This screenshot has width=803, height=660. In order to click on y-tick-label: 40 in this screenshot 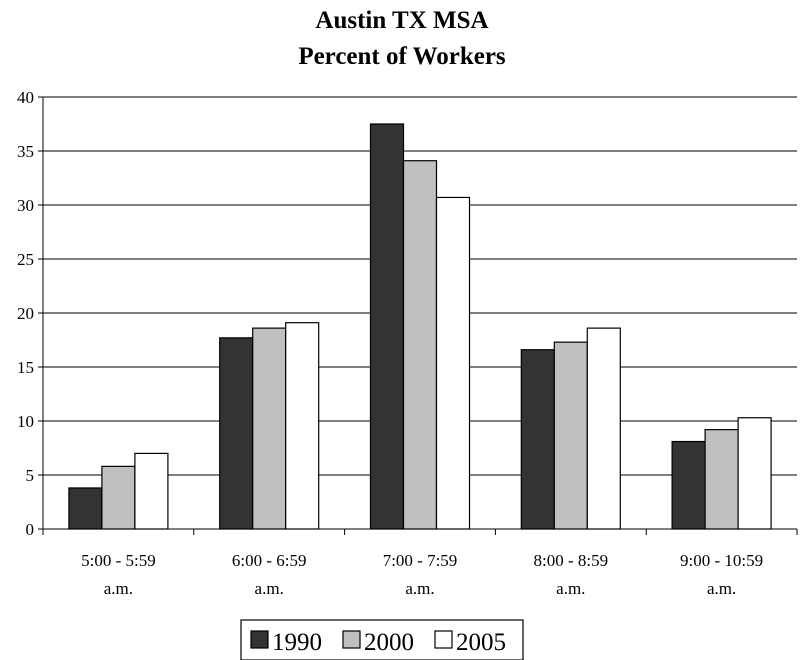, I will do `click(25, 97)`.